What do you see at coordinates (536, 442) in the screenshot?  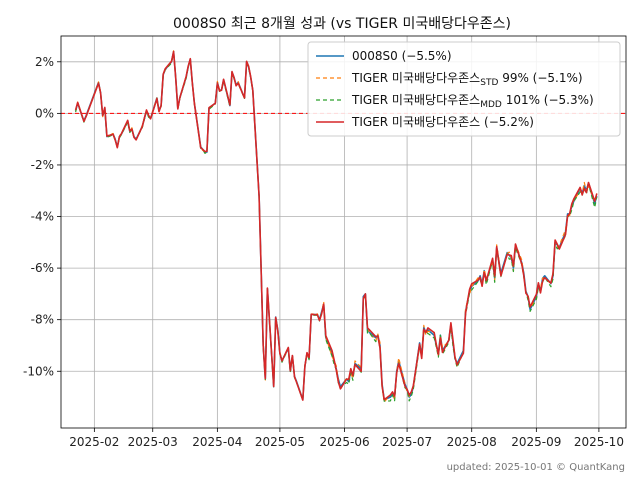 I see `x-tick-label: 2025-09` at bounding box center [536, 442].